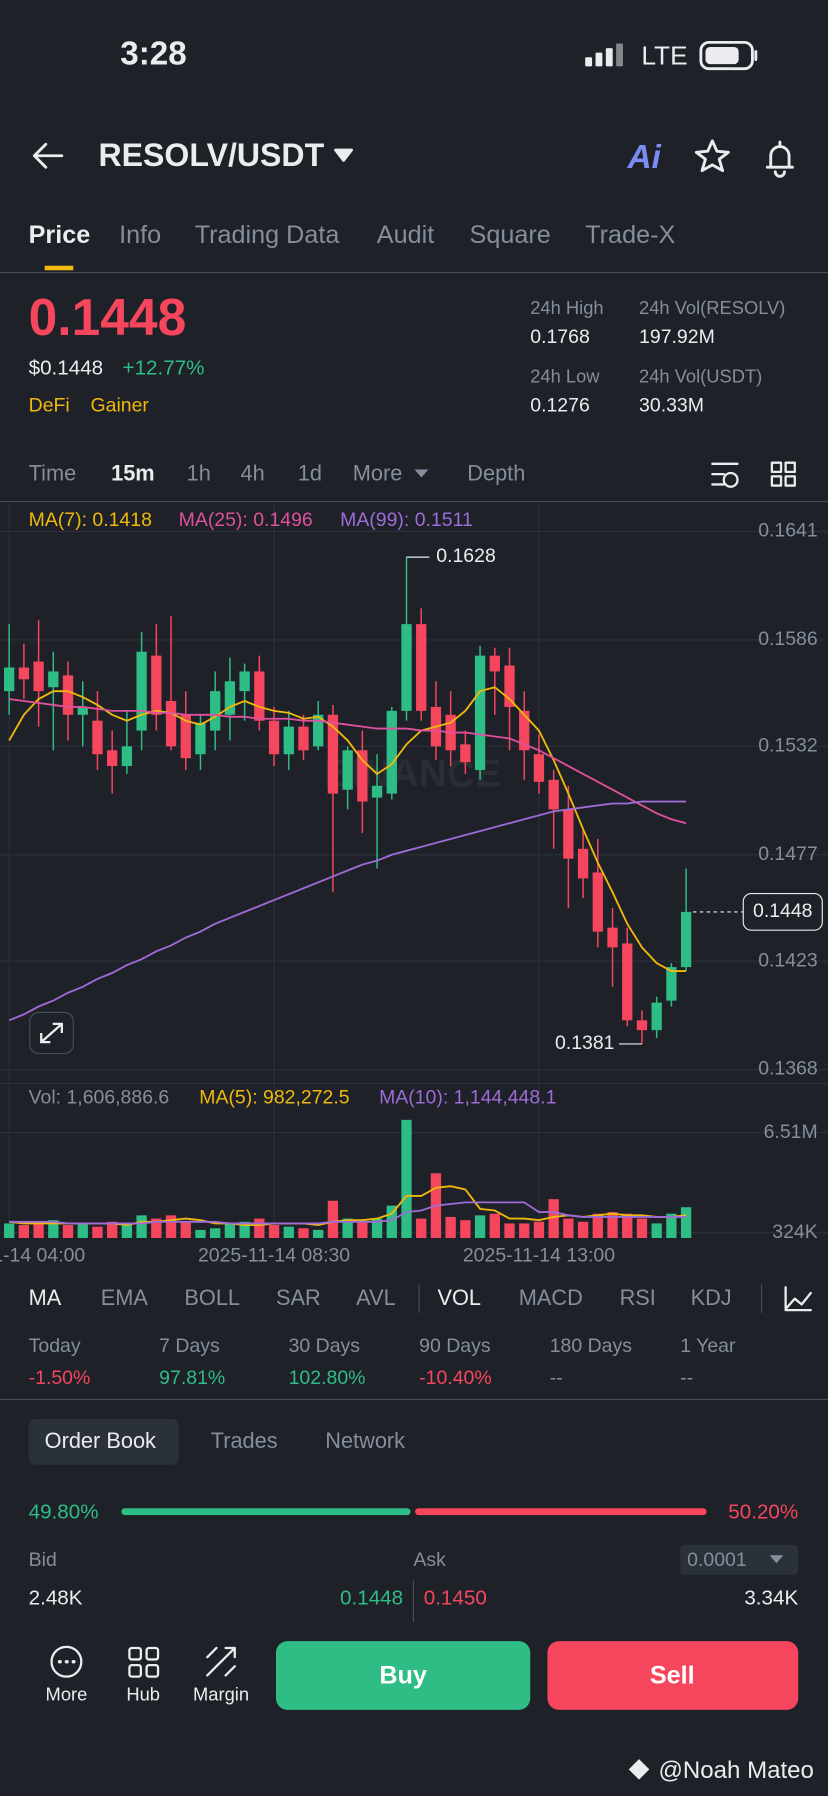  What do you see at coordinates (48, 155) in the screenshot?
I see `back-icon` at bounding box center [48, 155].